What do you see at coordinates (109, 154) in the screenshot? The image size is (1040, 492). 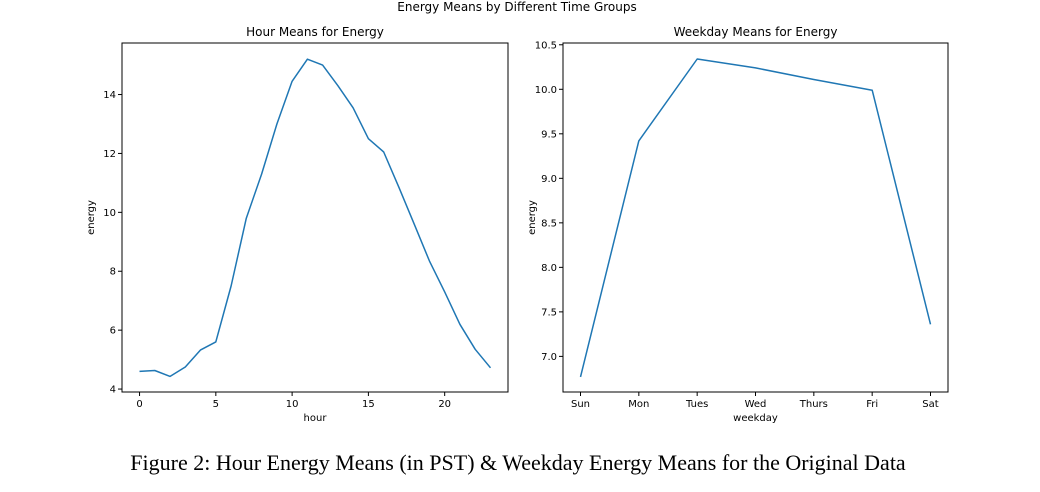 I see `y-tick-label: 12` at bounding box center [109, 154].